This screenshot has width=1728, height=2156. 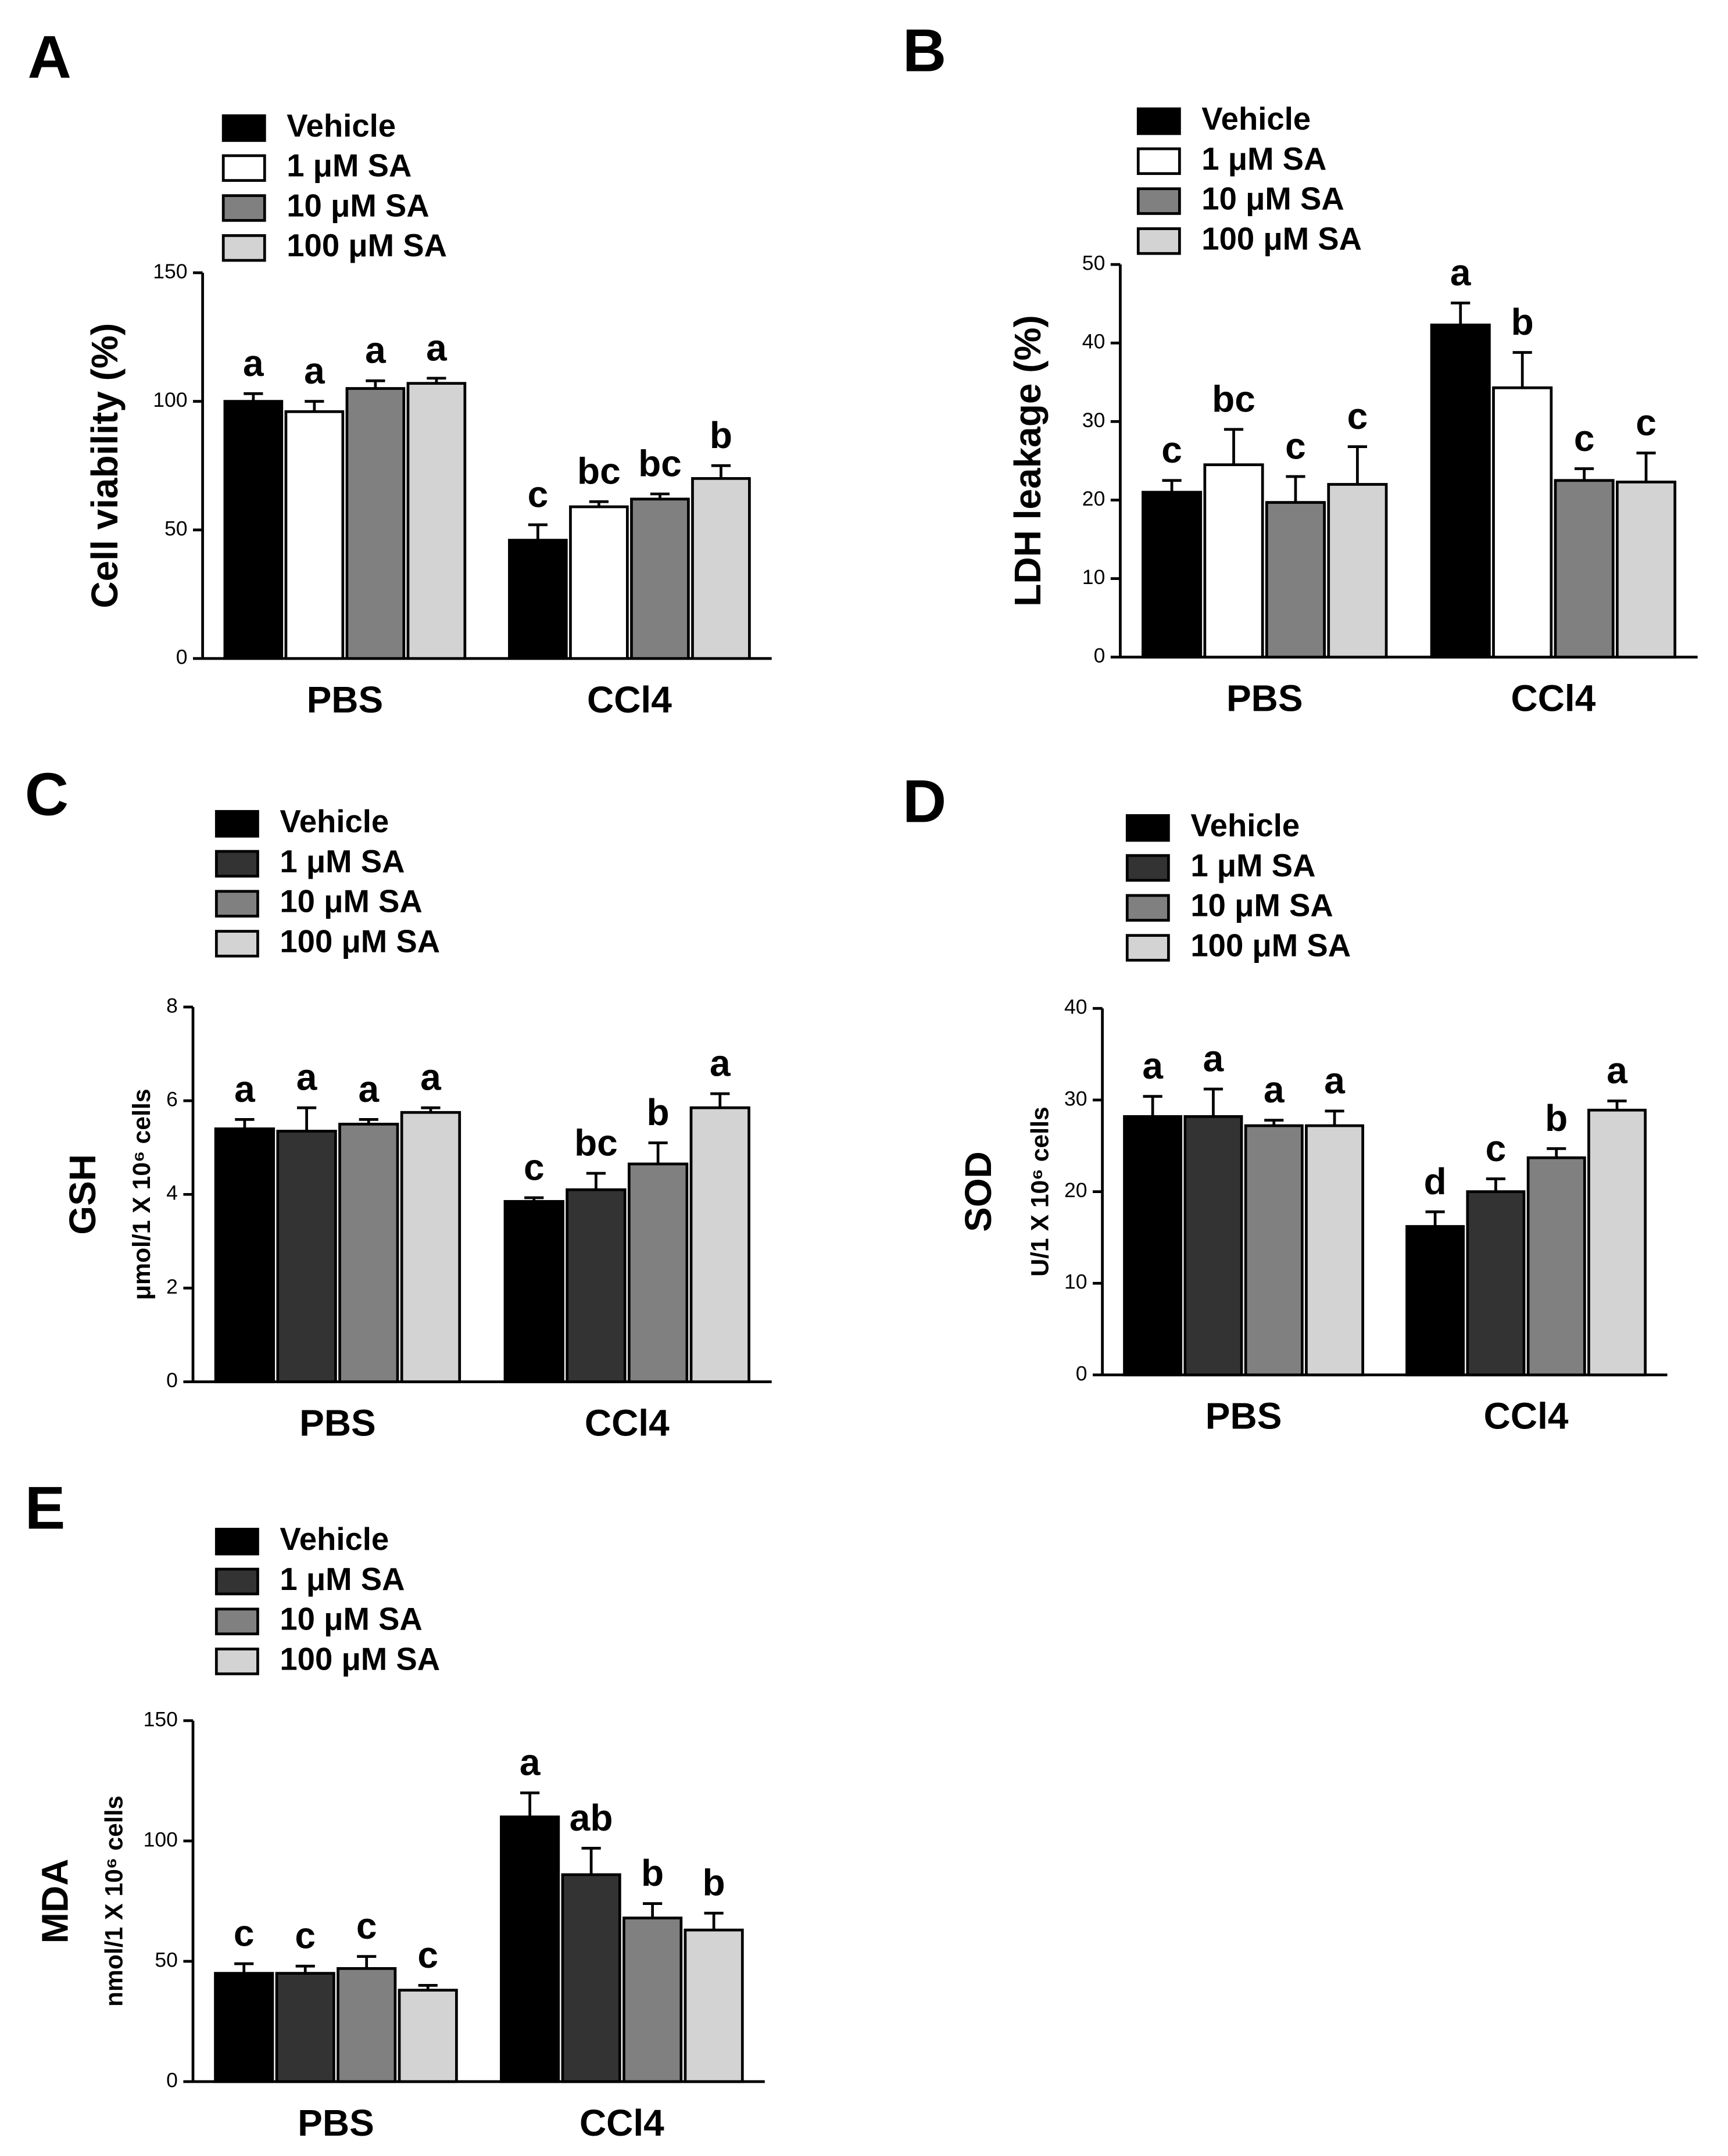 I want to click on significance-label: ab, so click(x=591, y=1818).